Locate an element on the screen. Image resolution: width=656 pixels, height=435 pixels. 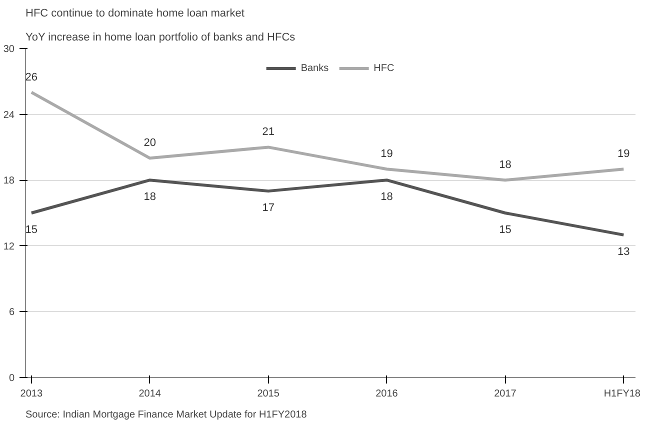
y-tick-label: 0 is located at coordinates (11, 378).